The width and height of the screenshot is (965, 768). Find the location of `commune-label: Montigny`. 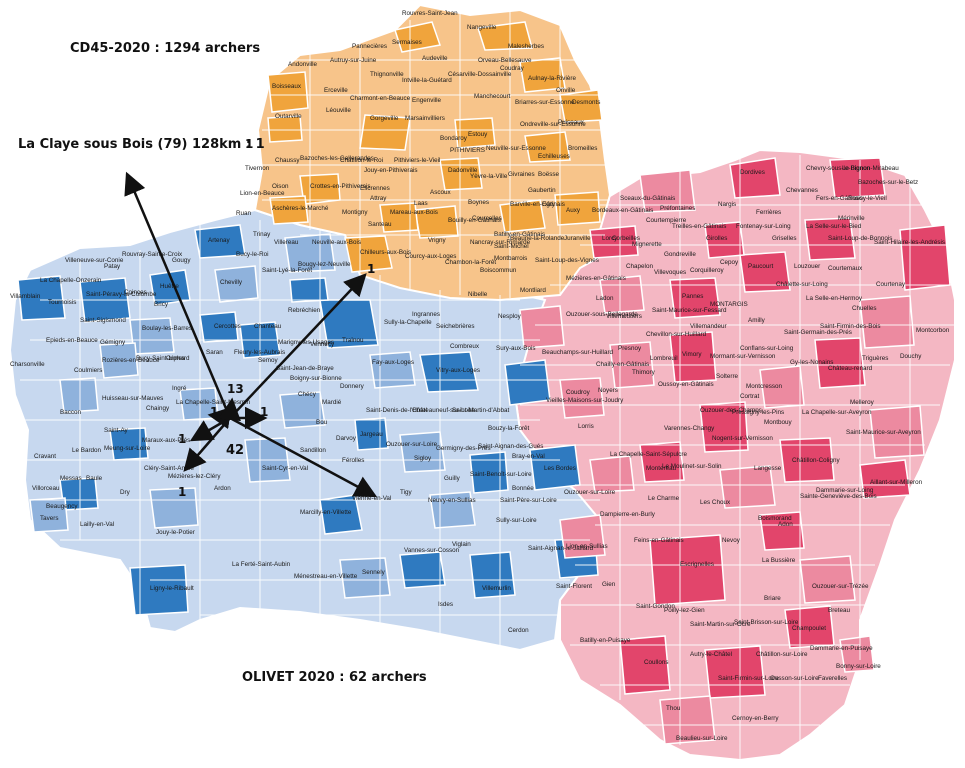

commune-label: Montigny is located at coordinates (355, 212).